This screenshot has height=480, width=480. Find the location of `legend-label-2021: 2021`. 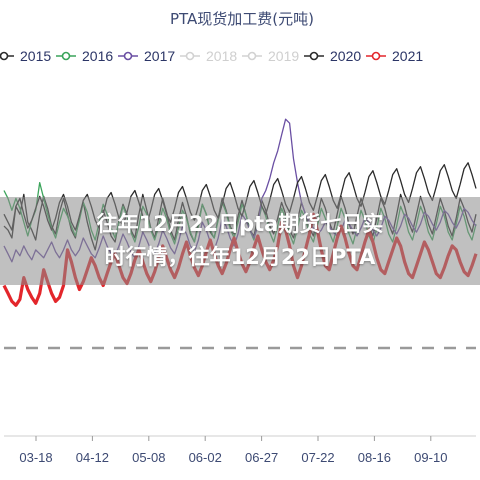

legend-label-2021: 2021 is located at coordinates (407, 56).